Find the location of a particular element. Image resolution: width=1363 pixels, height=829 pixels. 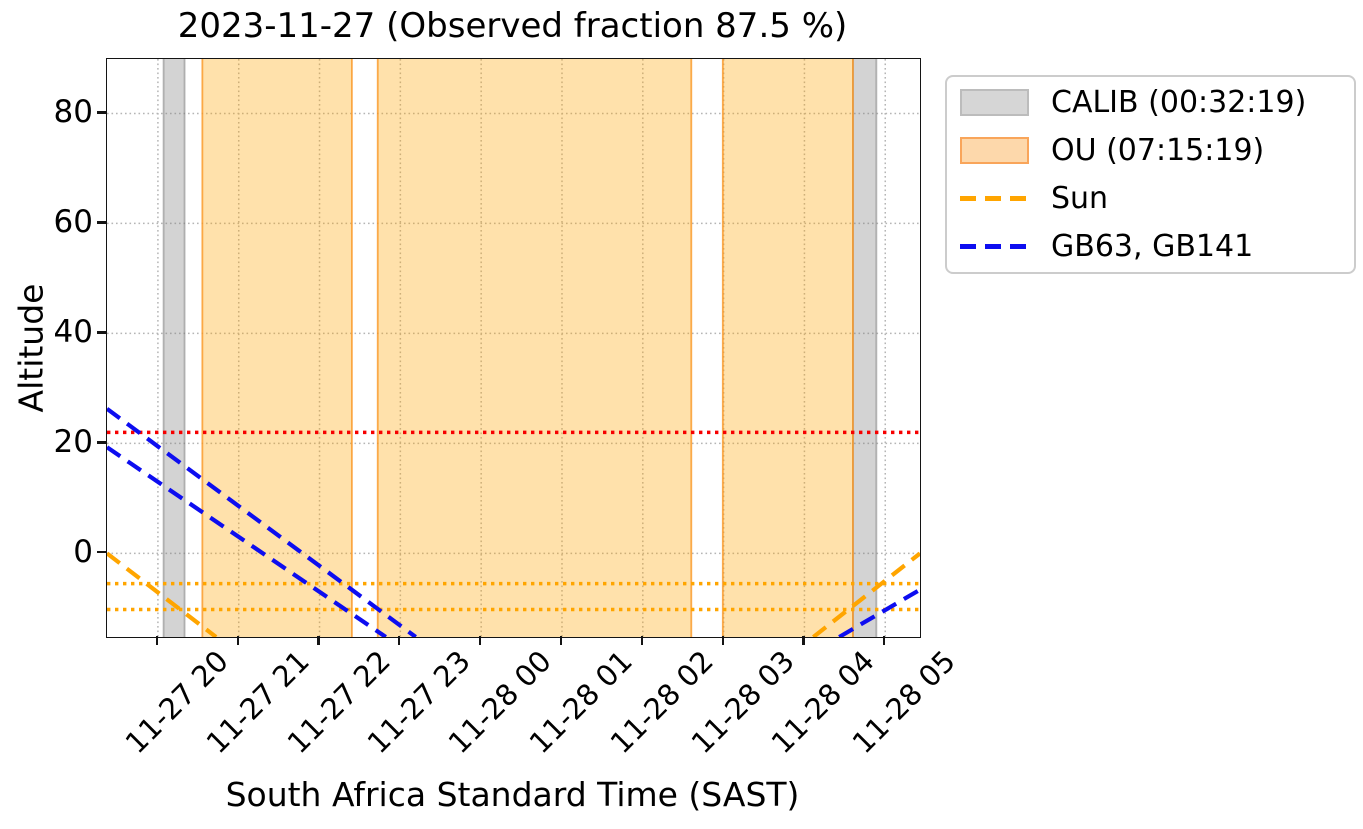

y-tick-label: 40 is located at coordinates (73, 332).